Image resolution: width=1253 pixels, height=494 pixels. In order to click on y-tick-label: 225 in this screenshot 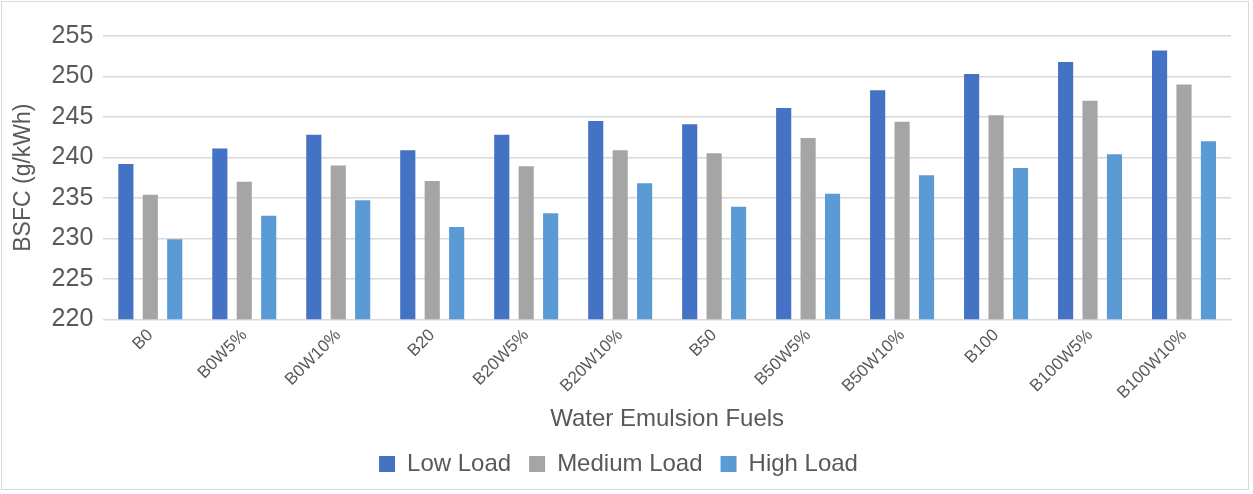, I will do `click(72, 276)`.